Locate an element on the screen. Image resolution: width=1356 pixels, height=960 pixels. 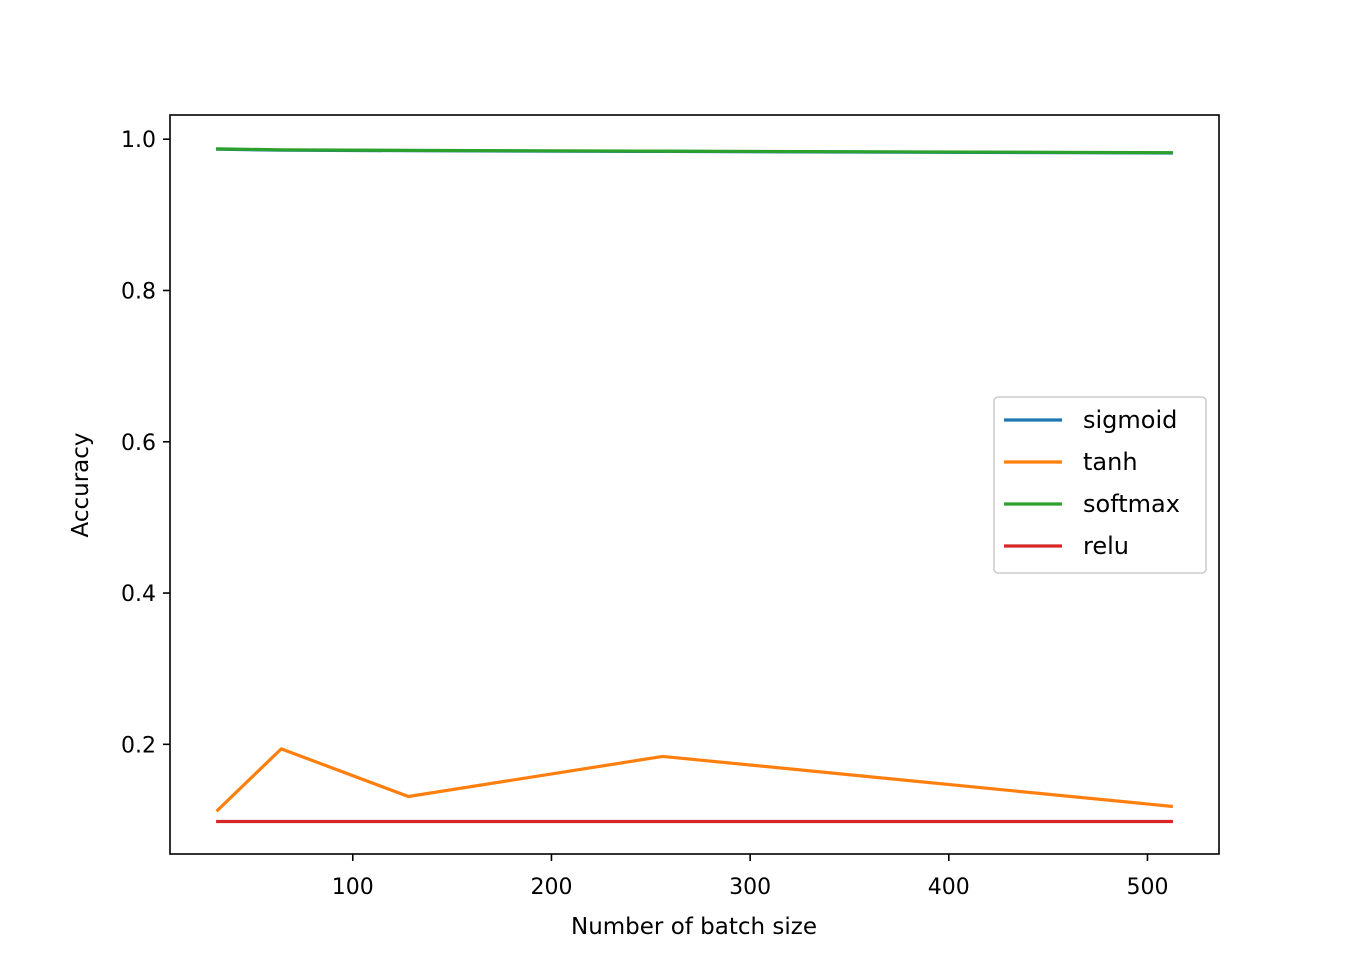
series-line-softmax is located at coordinates (694, 151).